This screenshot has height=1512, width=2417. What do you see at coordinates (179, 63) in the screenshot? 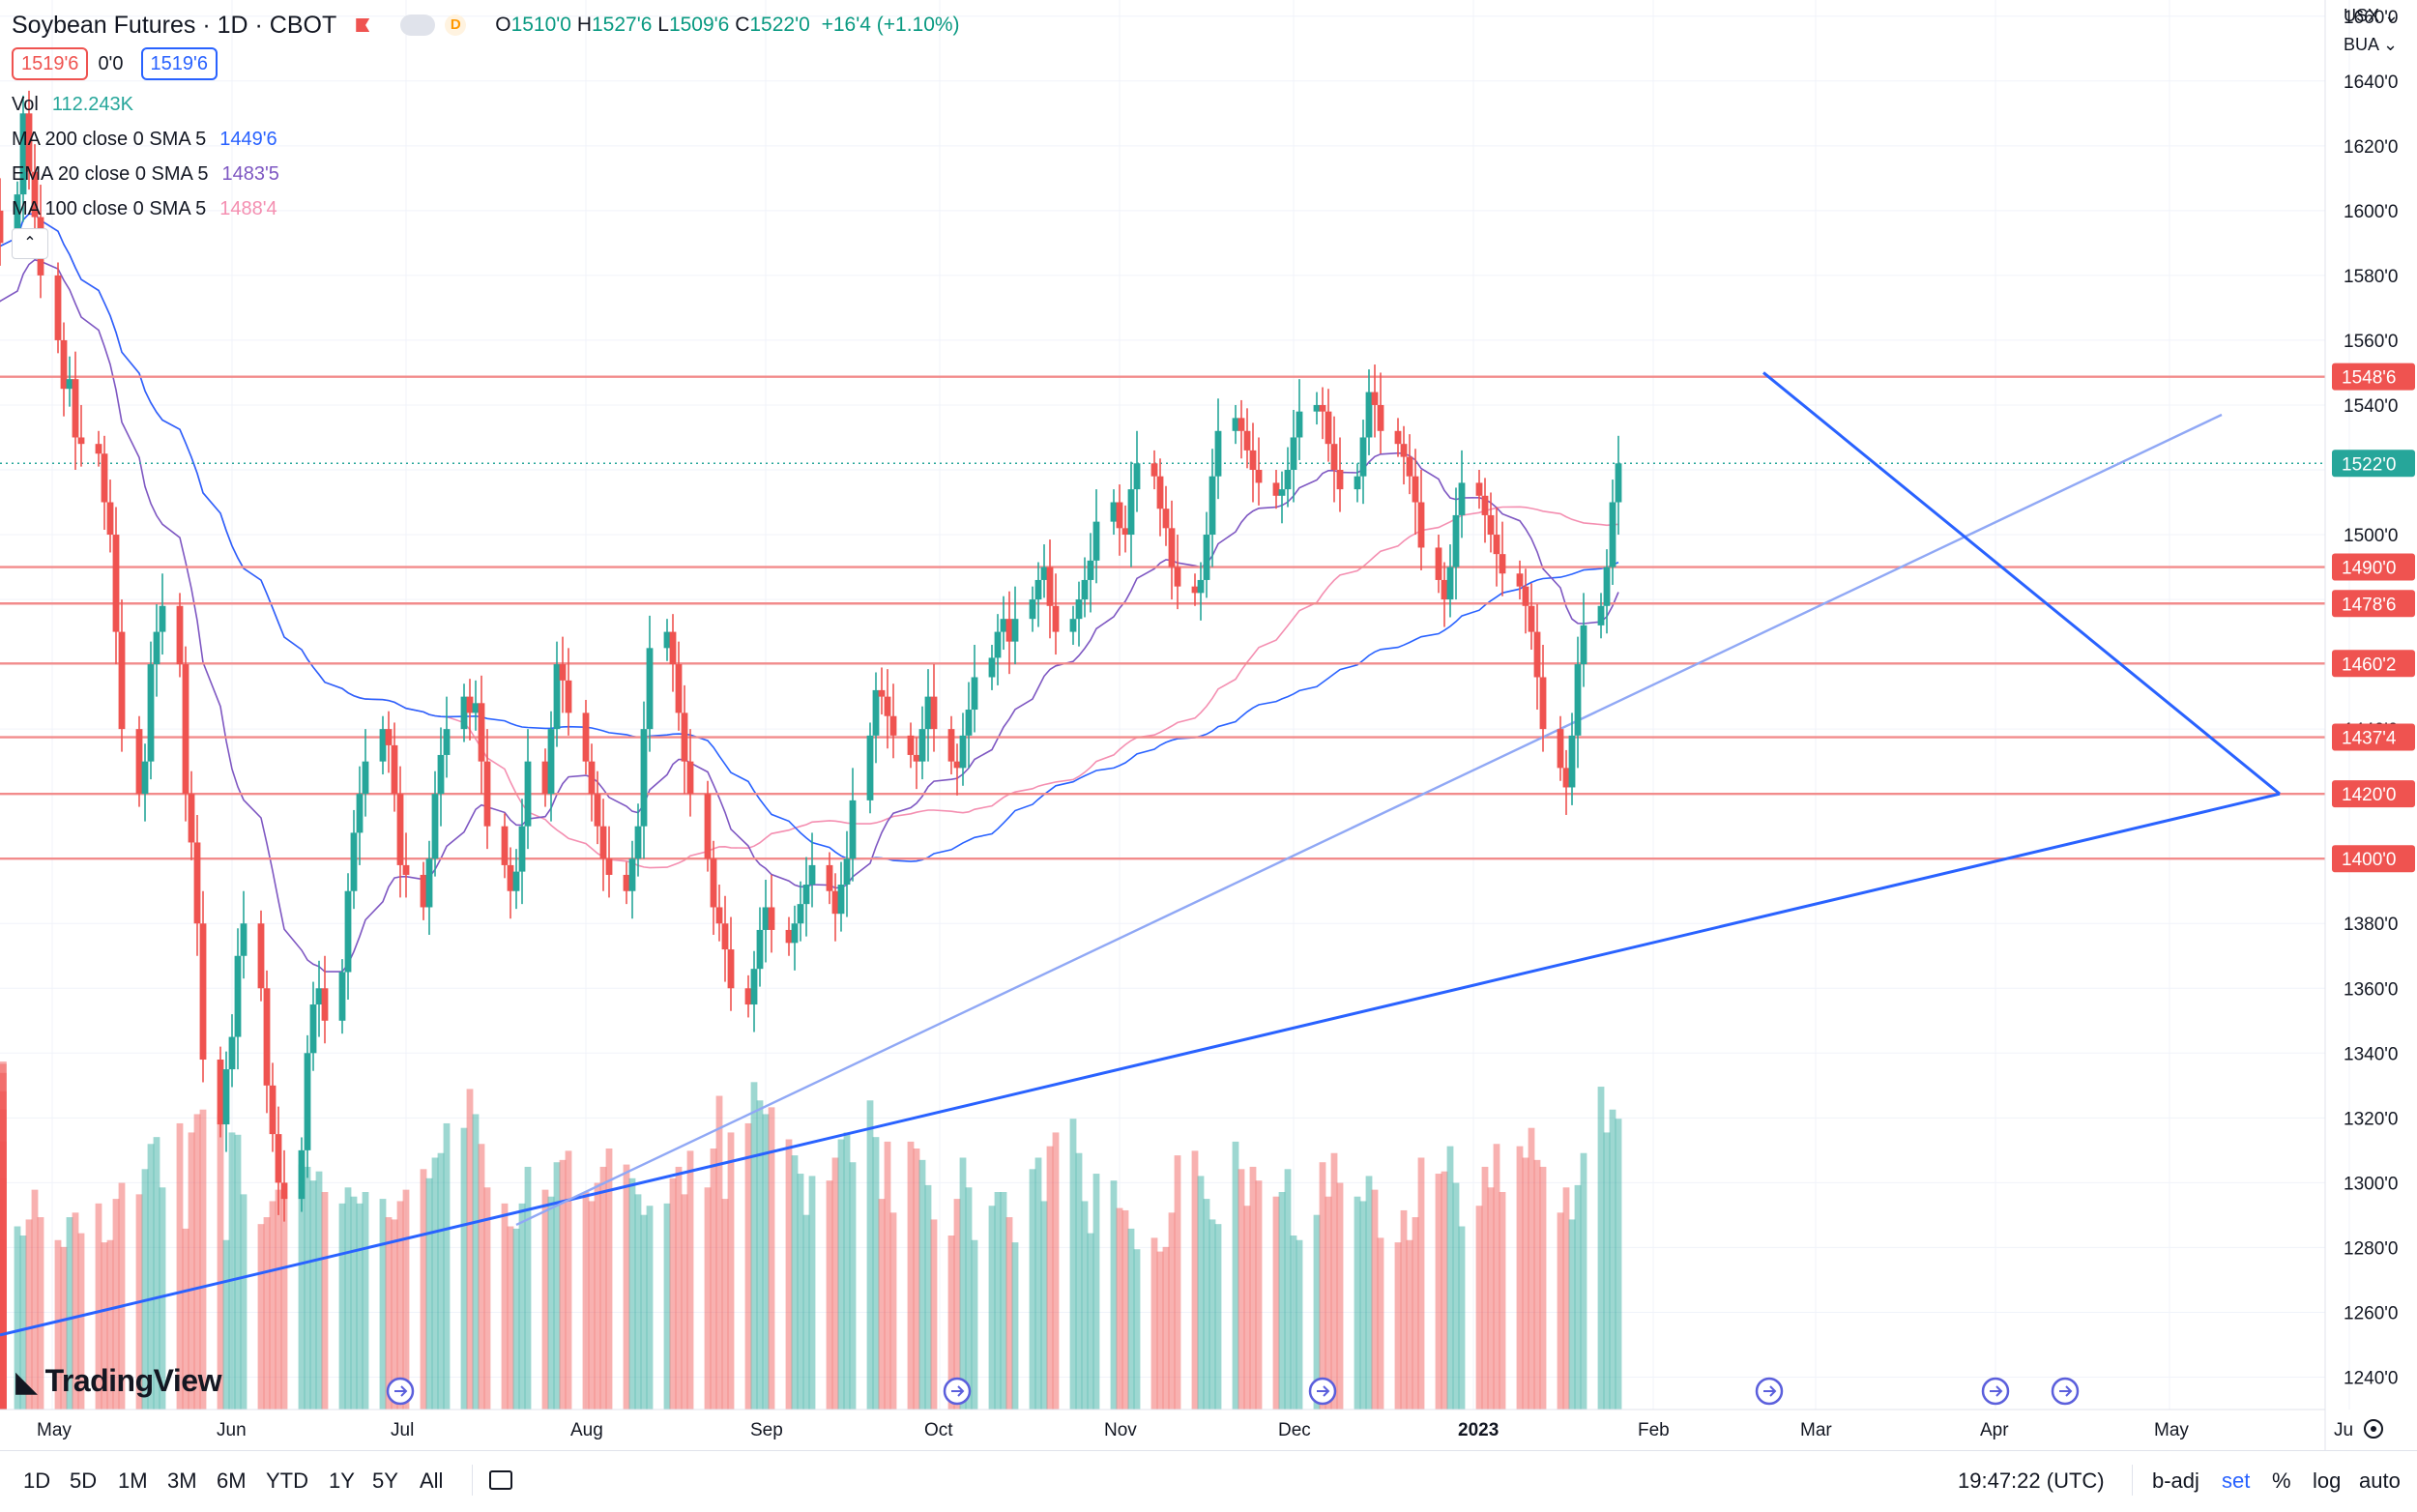
I see `buy-price-button: 1519'6` at bounding box center [179, 63].